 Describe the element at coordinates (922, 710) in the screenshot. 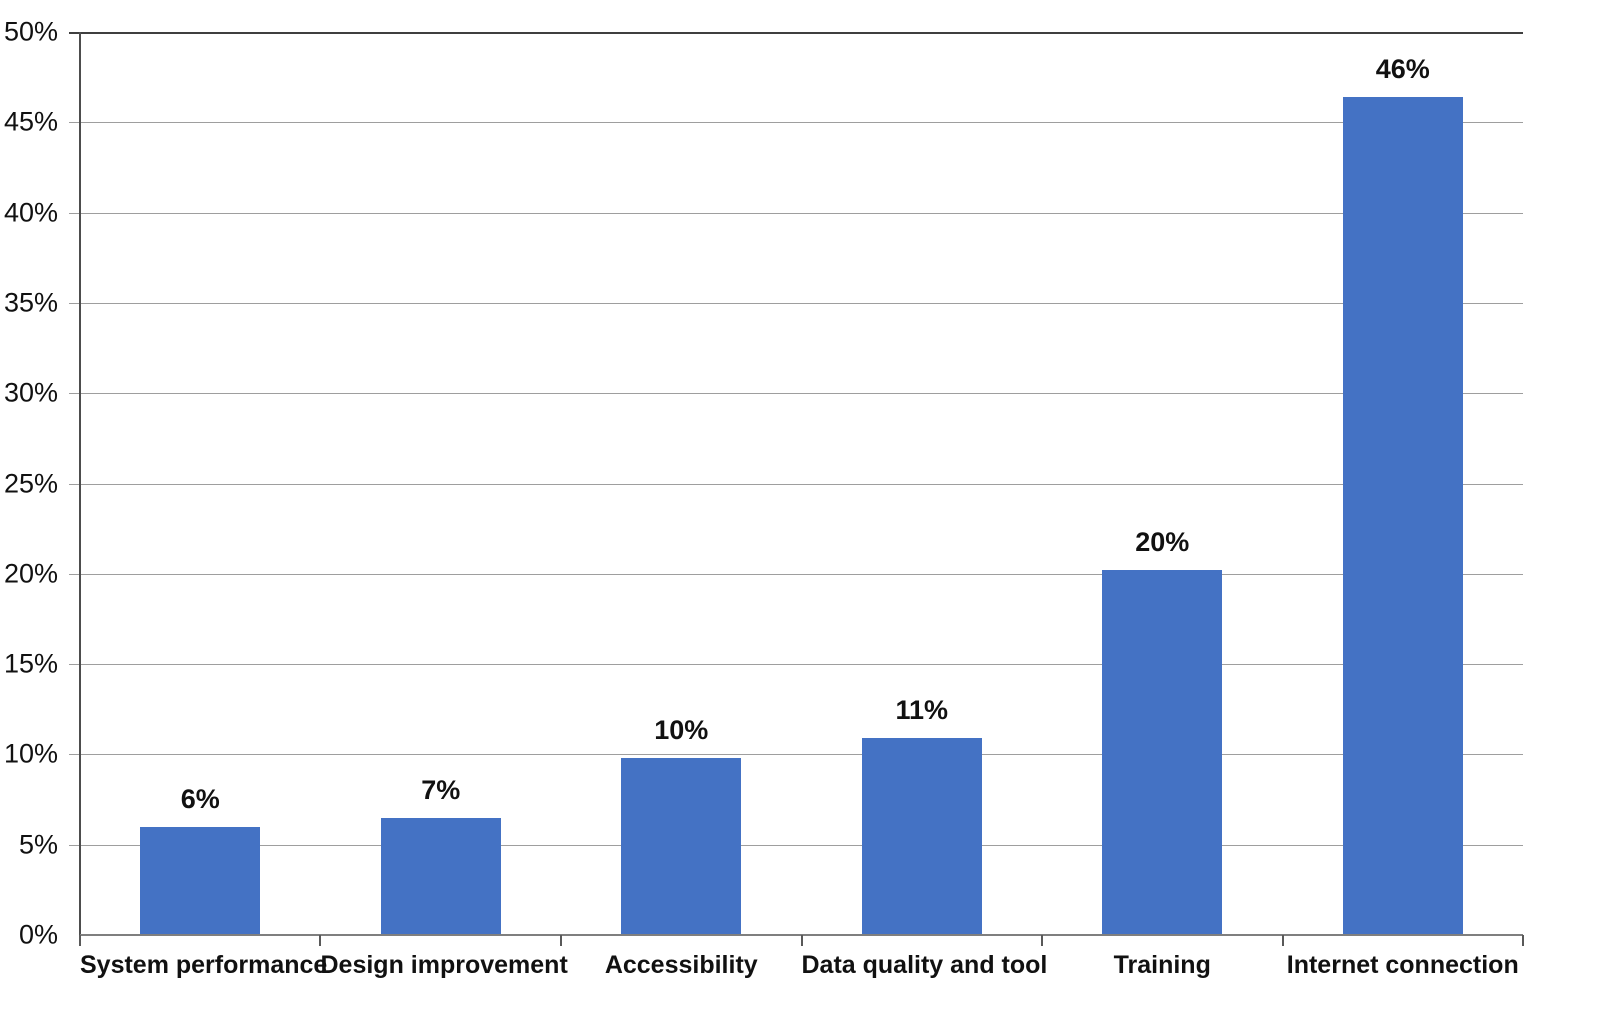

I see `bar-value-label: 11%` at that location.